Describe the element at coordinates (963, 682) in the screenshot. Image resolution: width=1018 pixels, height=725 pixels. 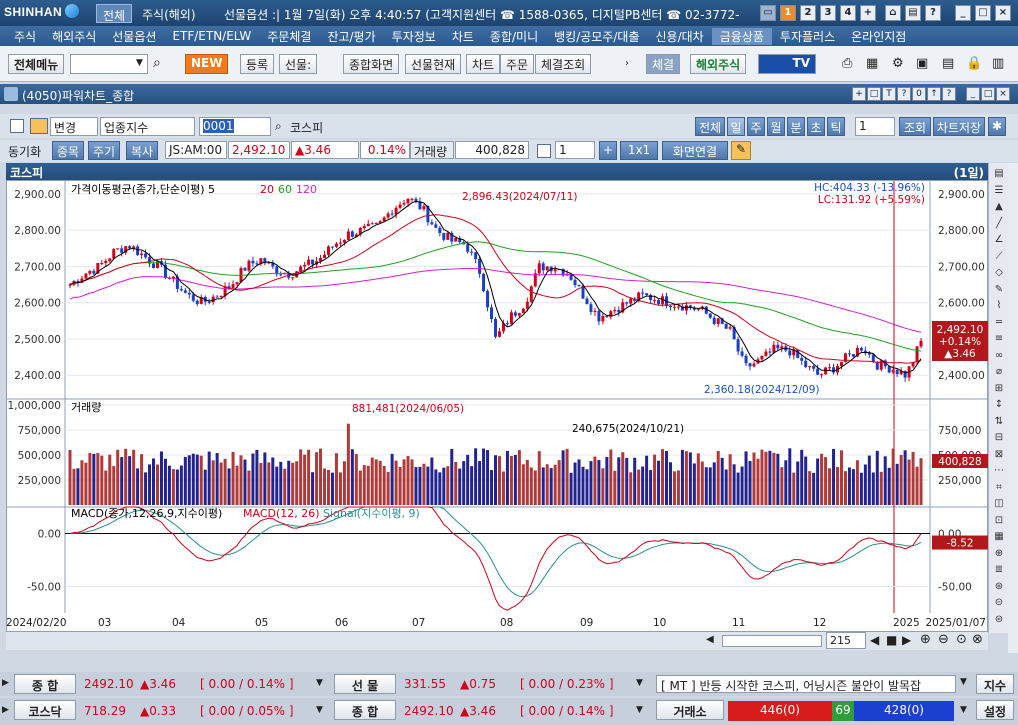
I see `news-dropdown-icon: ▼` at that location.